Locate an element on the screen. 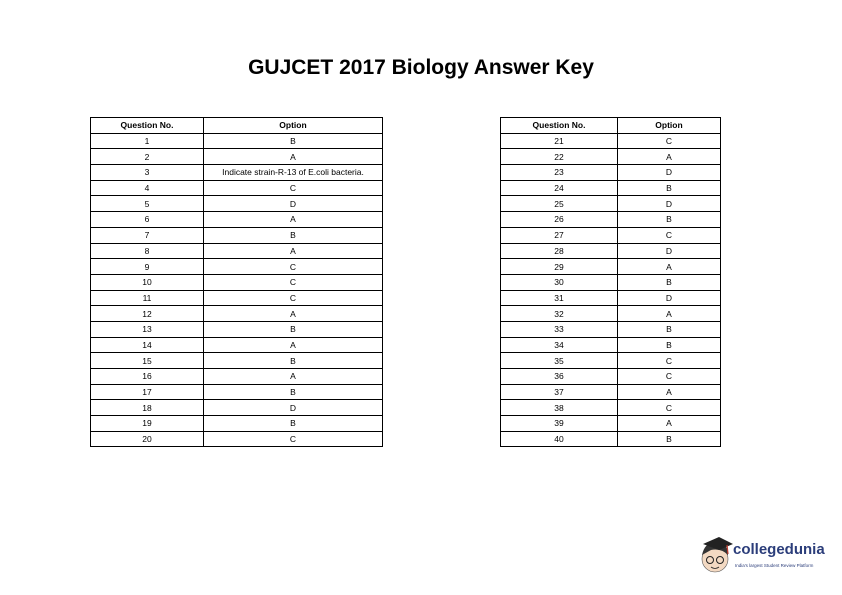 This screenshot has height=595, width=842. question-number: 28 is located at coordinates (559, 251).